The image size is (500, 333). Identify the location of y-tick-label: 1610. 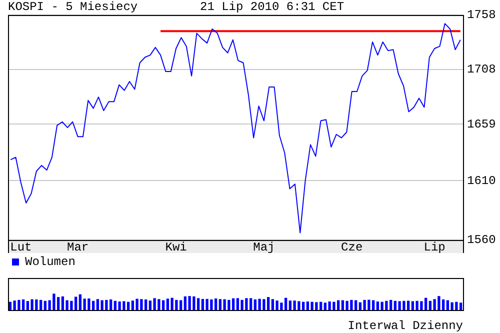
(481, 181).